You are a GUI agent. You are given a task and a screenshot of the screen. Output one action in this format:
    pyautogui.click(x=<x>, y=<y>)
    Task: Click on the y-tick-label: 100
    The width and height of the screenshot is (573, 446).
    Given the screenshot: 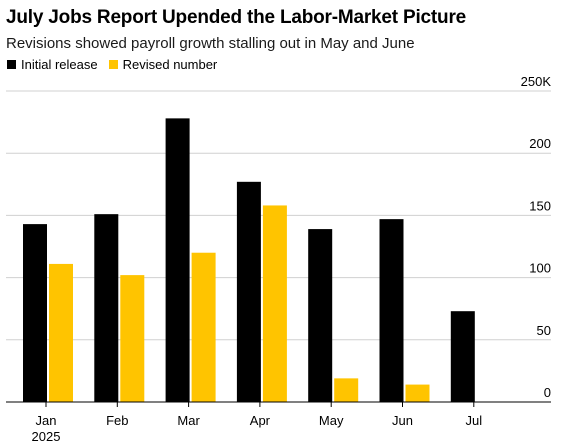 What is the action you would take?
    pyautogui.click(x=540, y=268)
    